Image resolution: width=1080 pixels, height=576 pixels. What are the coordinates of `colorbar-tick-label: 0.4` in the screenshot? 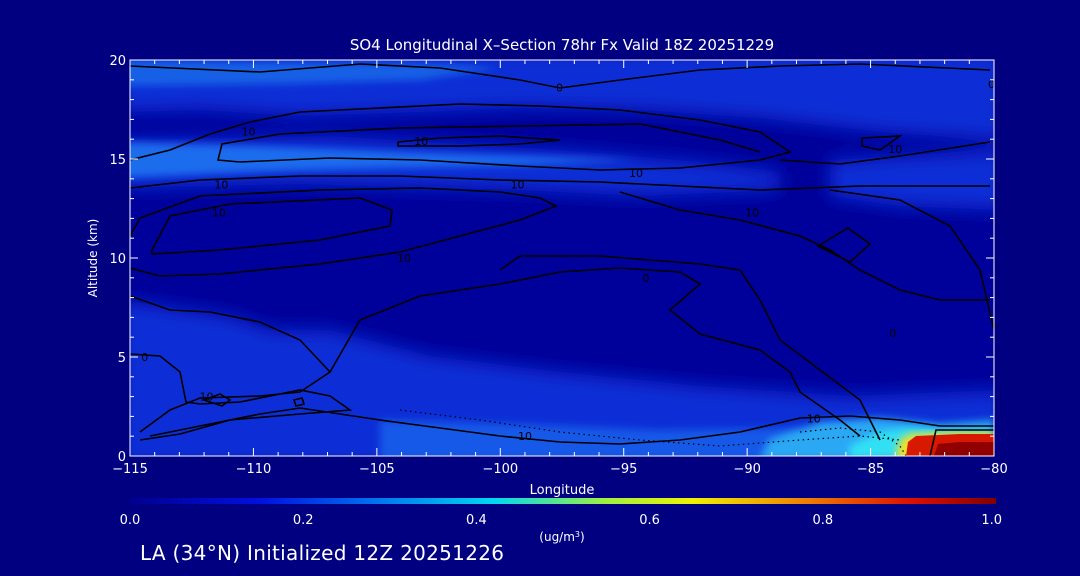 It's located at (476, 520).